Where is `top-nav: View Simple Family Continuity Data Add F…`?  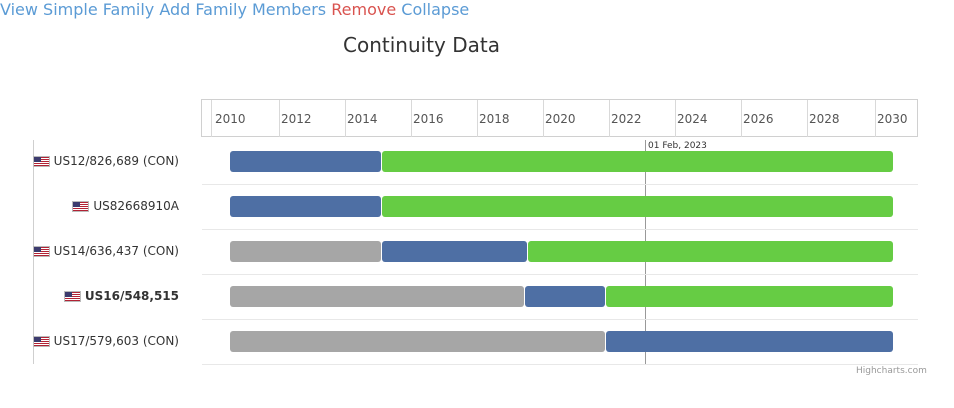
top-nav: View Simple Family Continuity Data Add F… is located at coordinates (477, 28).